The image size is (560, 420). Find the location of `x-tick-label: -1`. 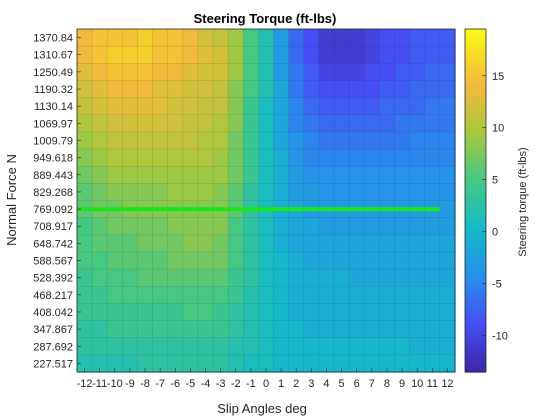

x-tick-label: -1 is located at coordinates (251, 384).